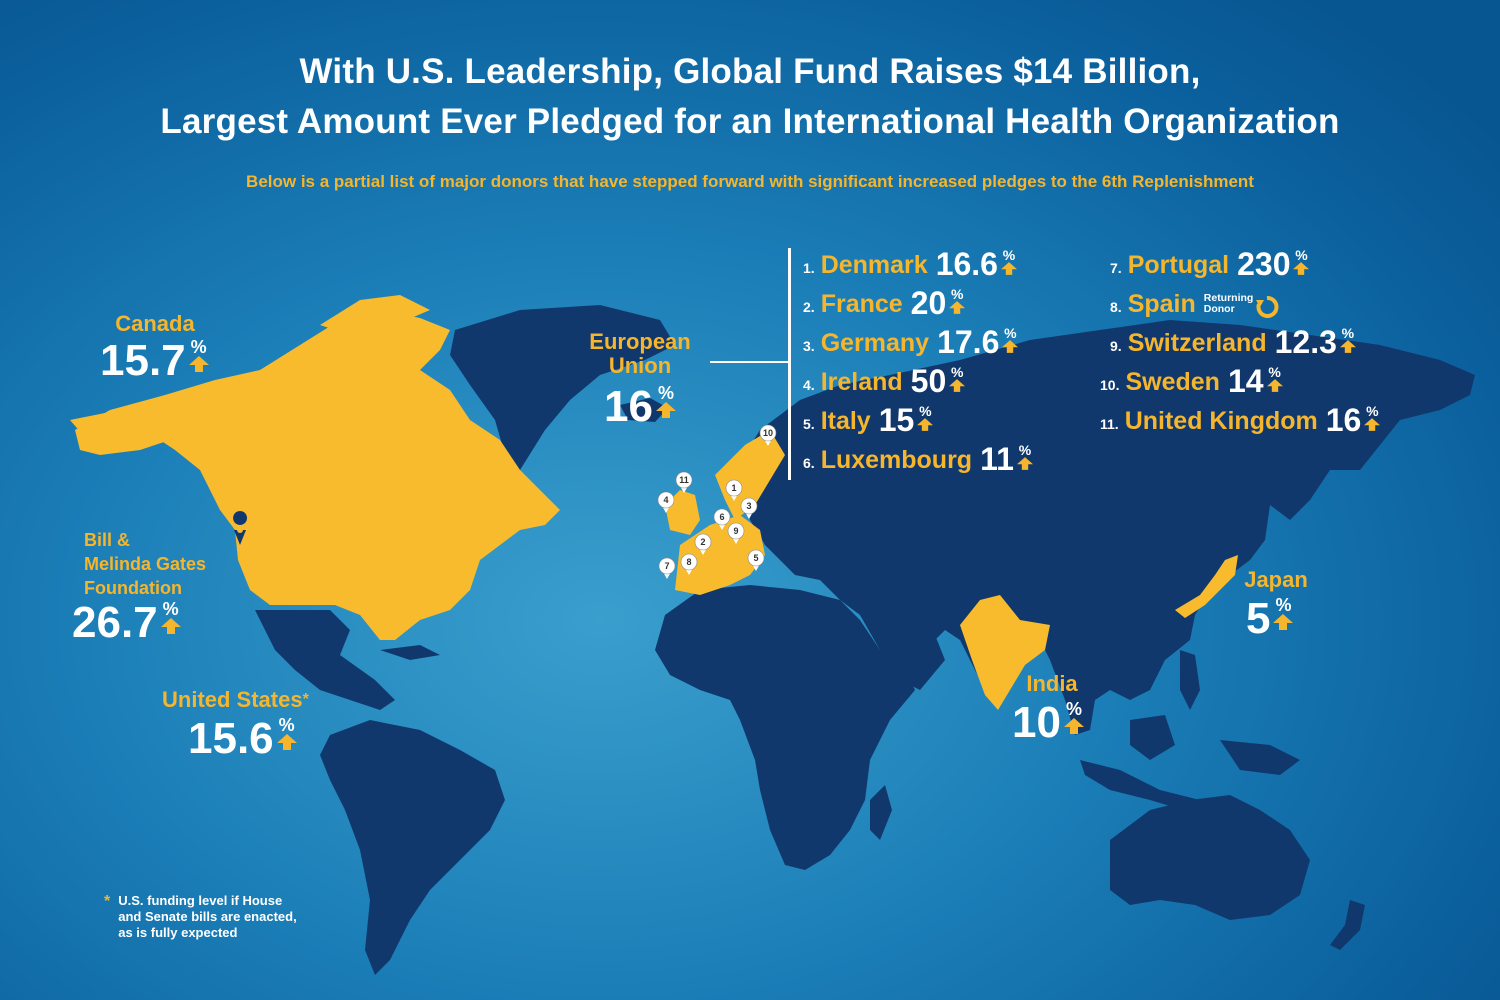 This screenshot has width=1500, height=1000. I want to click on eu-list-value: 12.3, so click(1305, 342).